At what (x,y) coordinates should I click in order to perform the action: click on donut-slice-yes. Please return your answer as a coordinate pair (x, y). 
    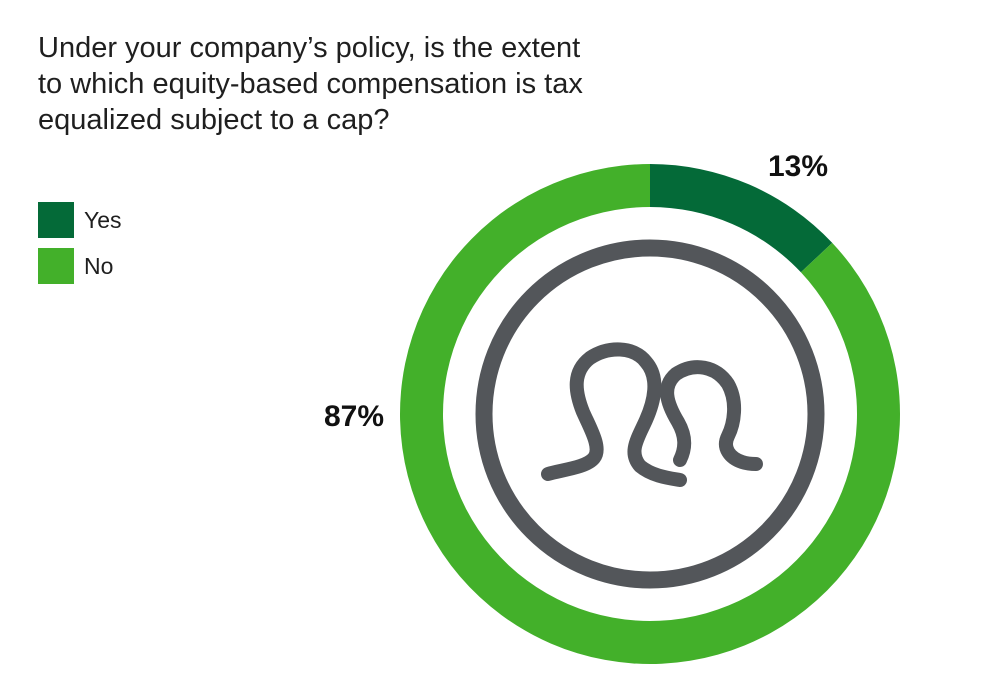
    Looking at the image, I should click on (741, 218).